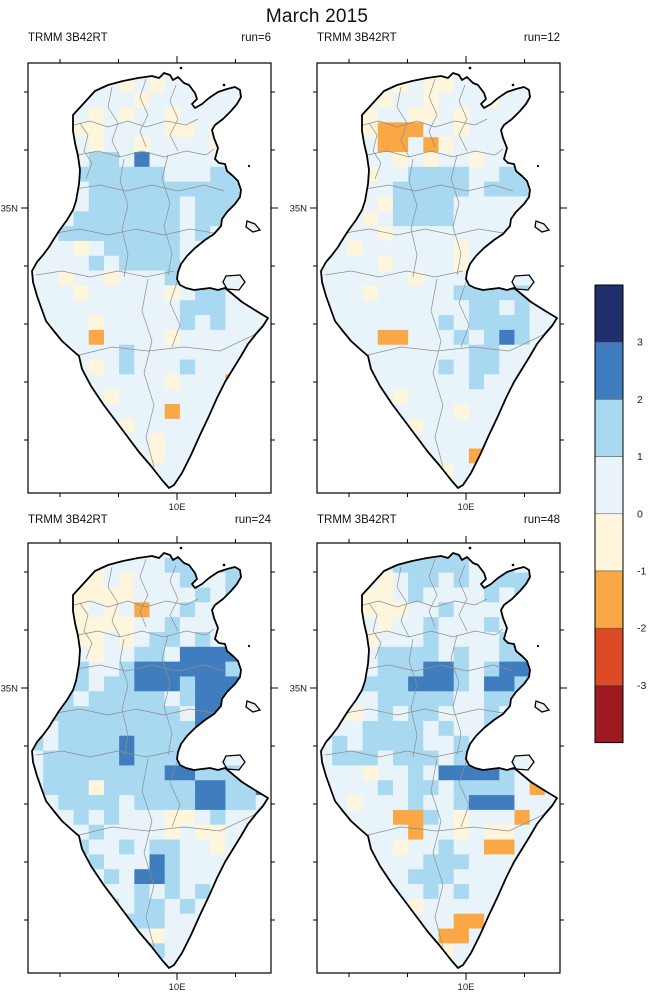  I want to click on run-label: run=12, so click(541, 38).